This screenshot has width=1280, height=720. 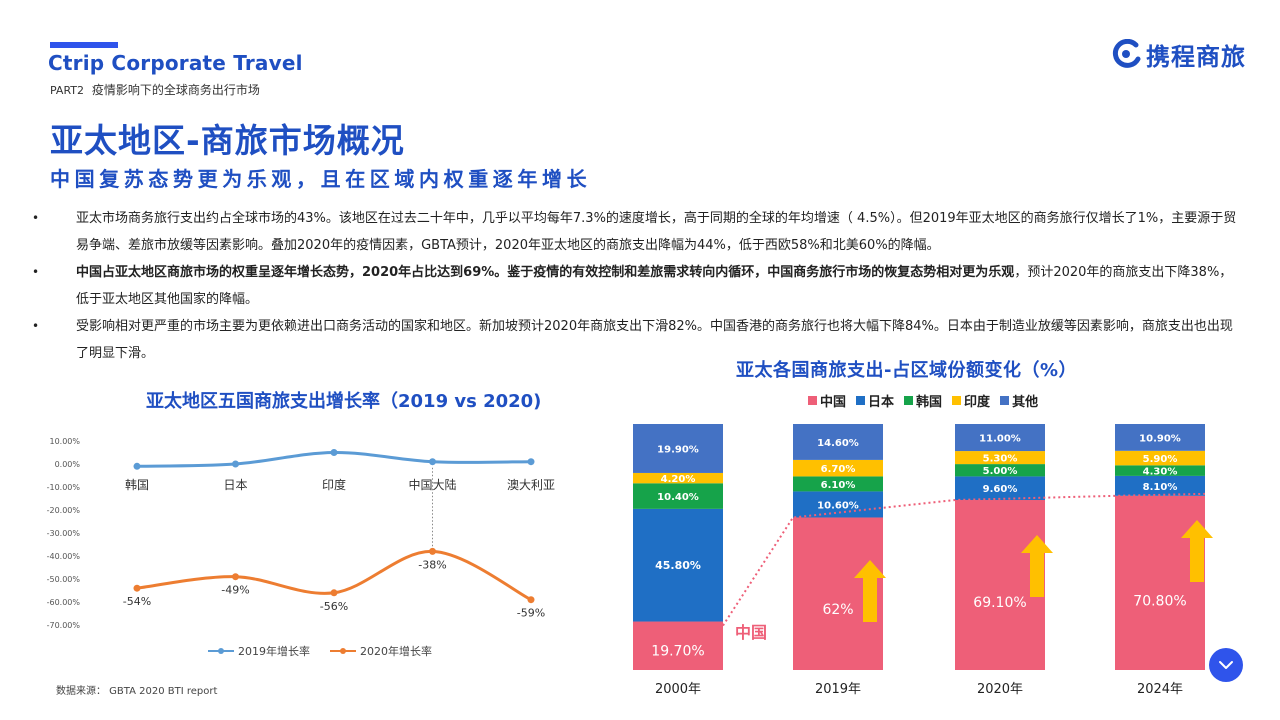 I want to click on growth-chart-title: 亚太地区五国商旅支出增长率（2019 vs 2020), so click(x=344, y=401).